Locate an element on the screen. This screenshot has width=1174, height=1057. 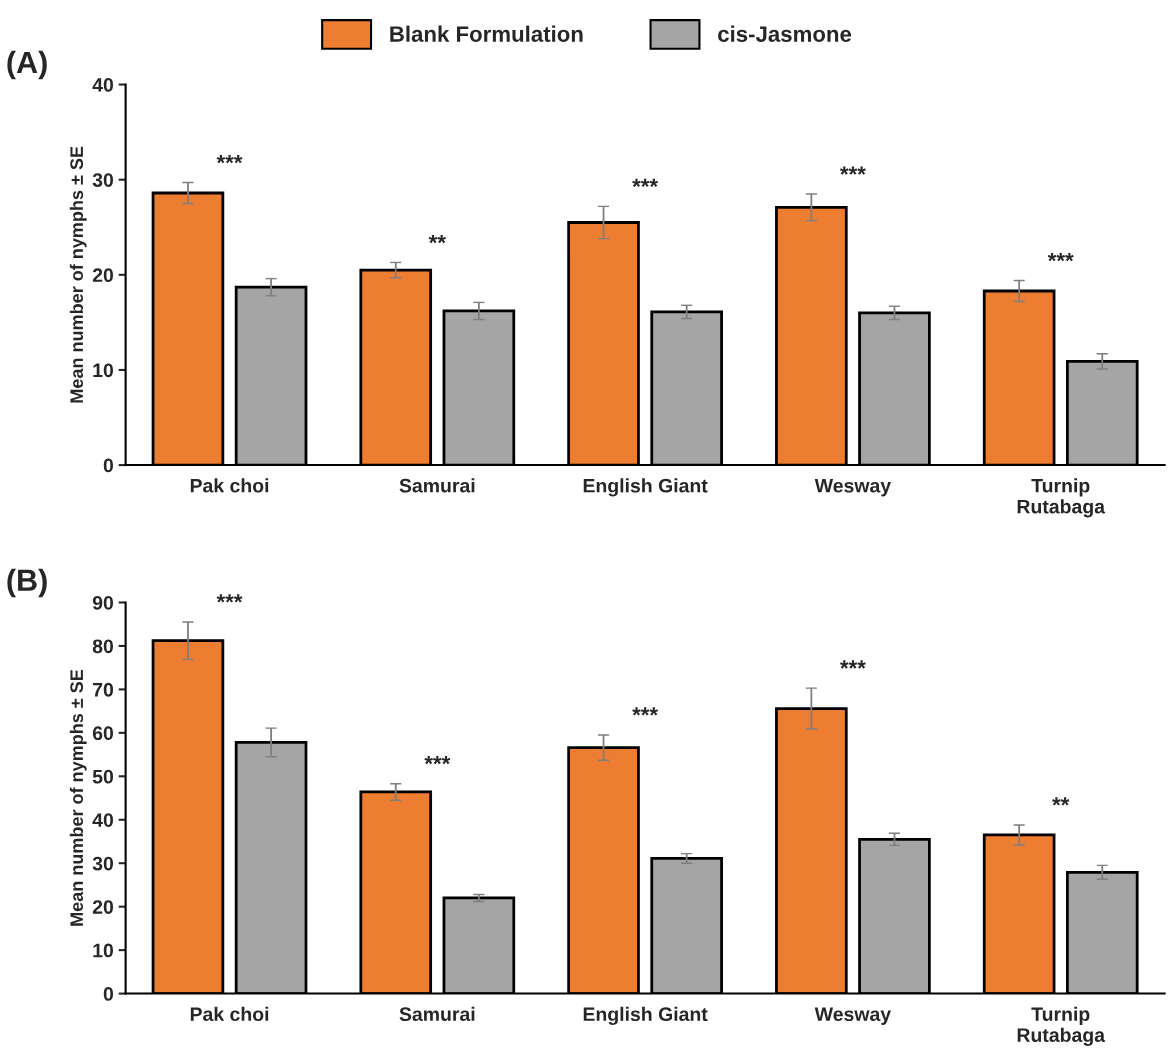
chart-title: (A) is located at coordinates (27, 65).